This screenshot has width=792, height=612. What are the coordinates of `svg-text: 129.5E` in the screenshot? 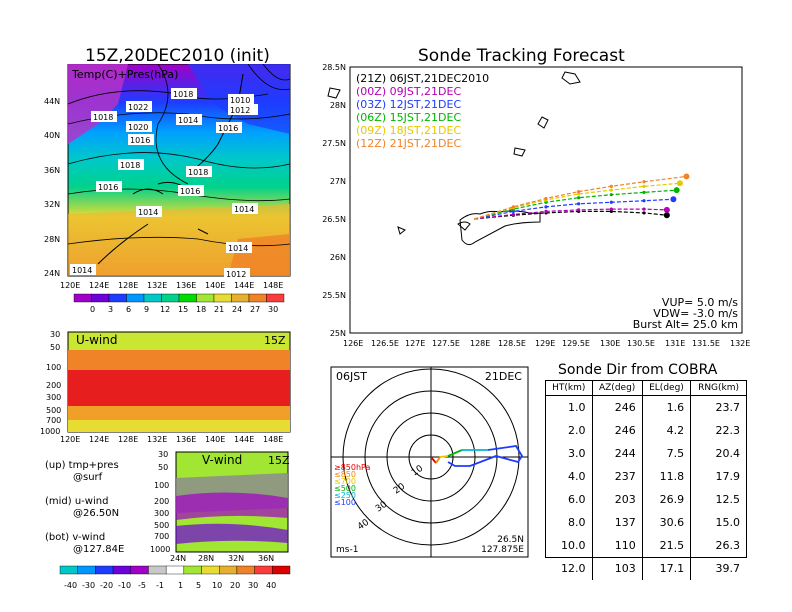 It's located at (576, 343).